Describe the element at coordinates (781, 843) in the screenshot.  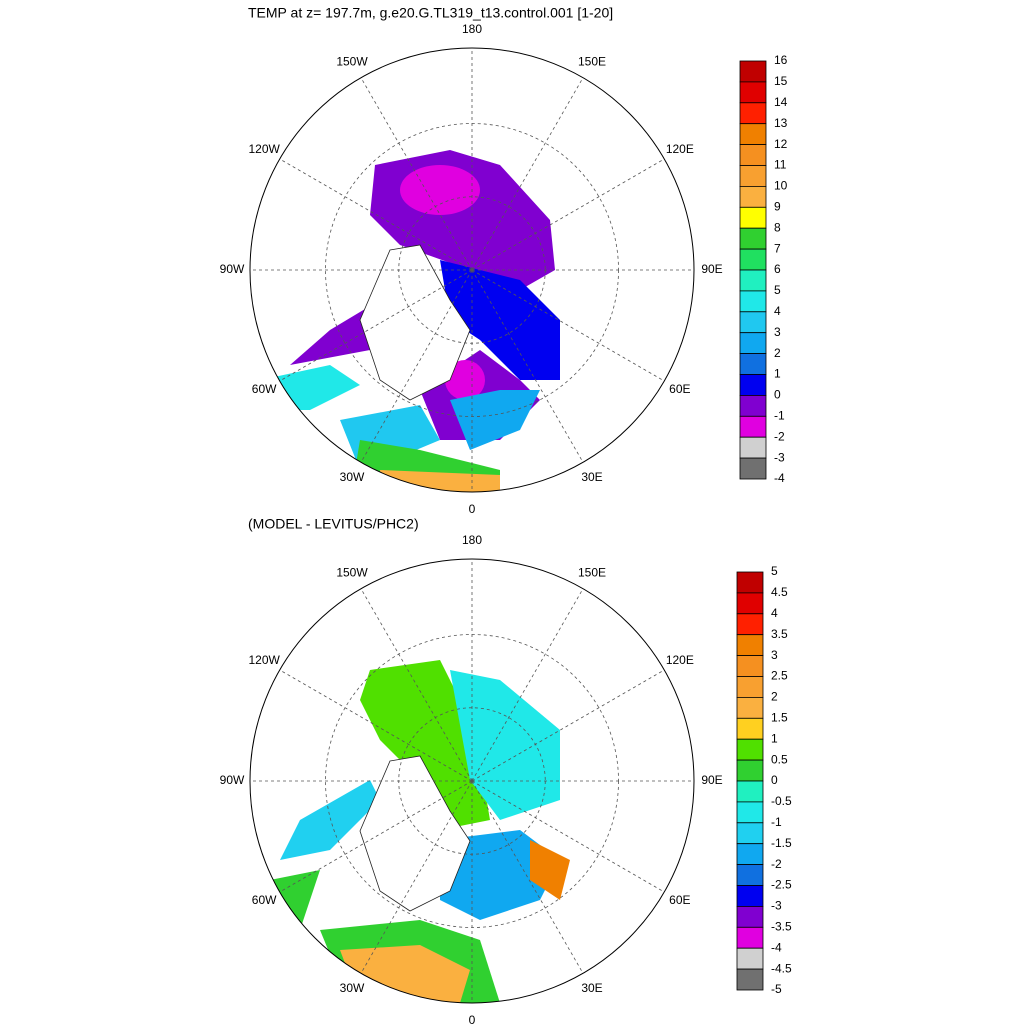
I see `colorbar-label: -1.5` at that location.